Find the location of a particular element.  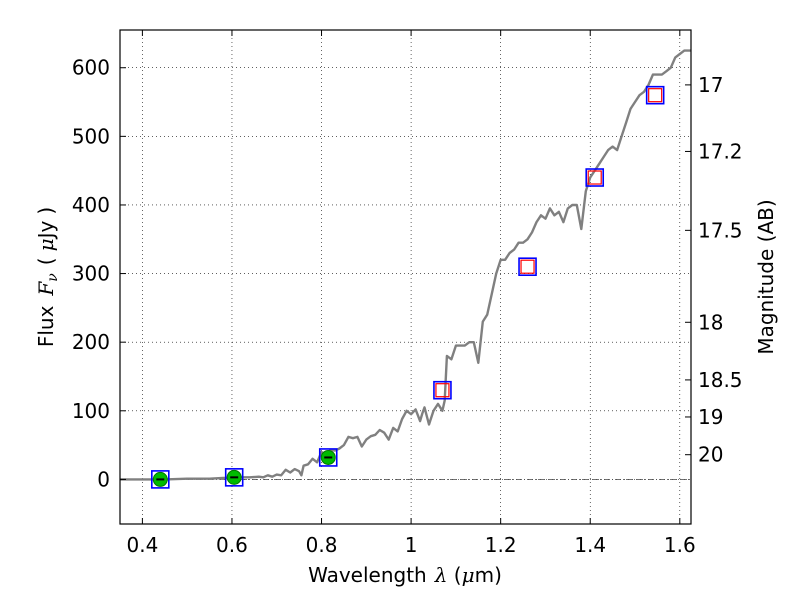

y2-tick-label: 17 is located at coordinates (710, 85).